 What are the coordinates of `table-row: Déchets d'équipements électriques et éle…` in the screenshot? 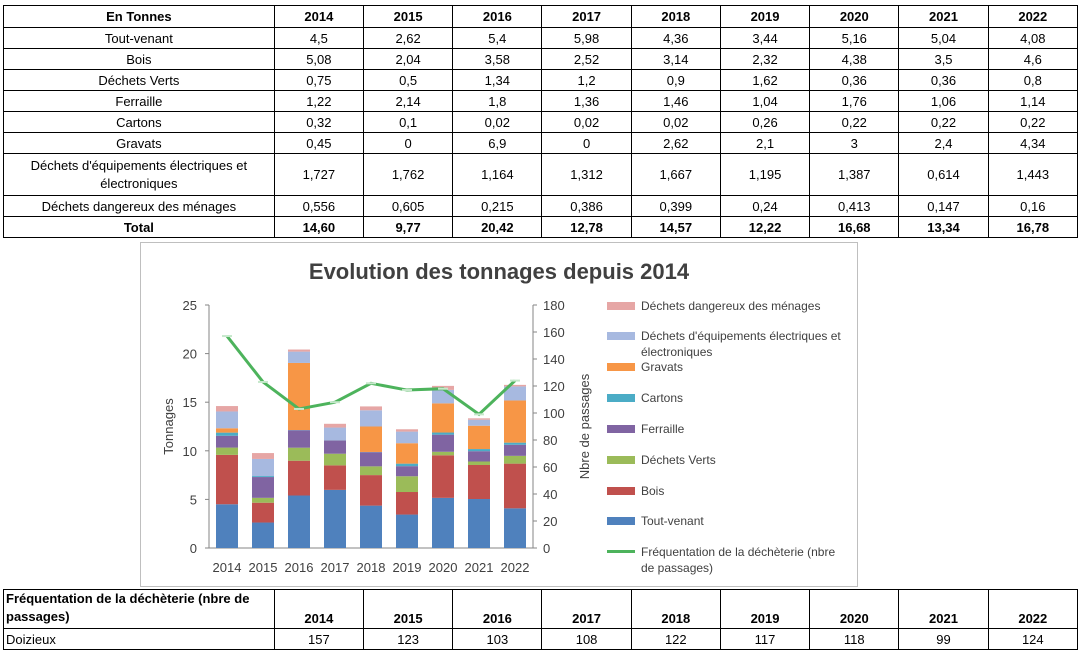 It's located at (541, 174).